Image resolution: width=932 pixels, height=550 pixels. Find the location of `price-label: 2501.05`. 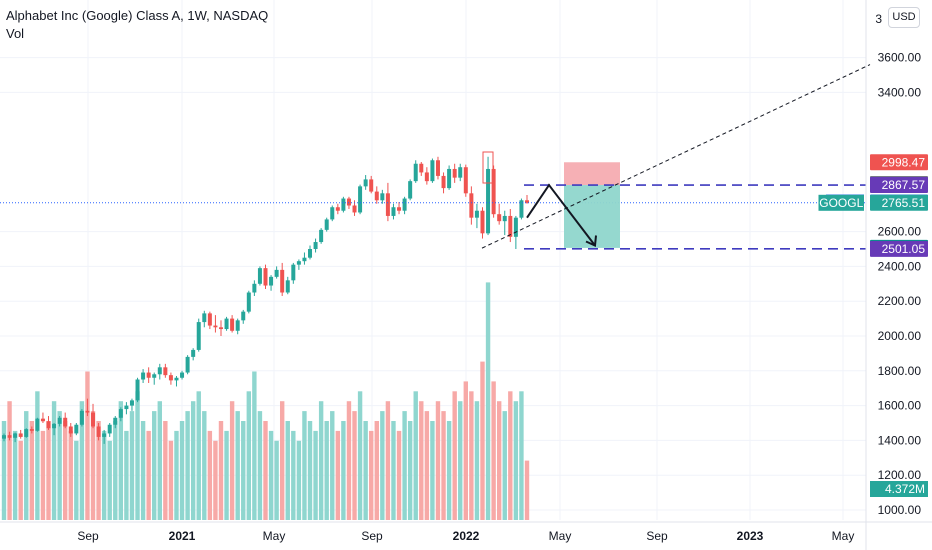

price-label: 2501.05 is located at coordinates (904, 249).